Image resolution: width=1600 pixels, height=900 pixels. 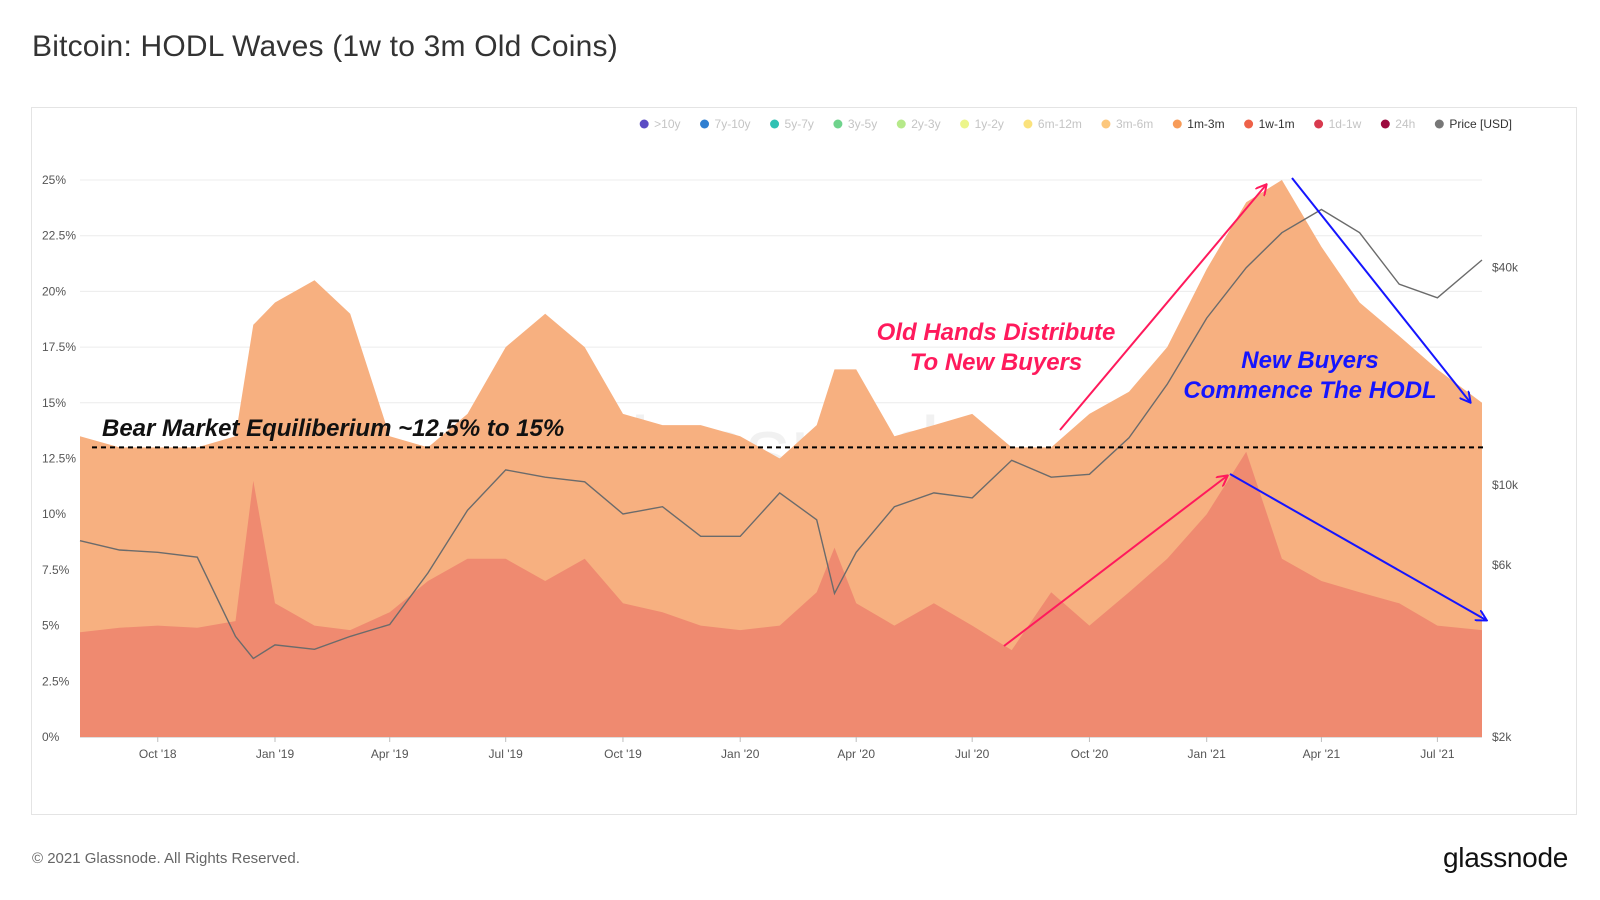 I want to click on legend-item-7: 3m-6m, so click(x=1127, y=124).